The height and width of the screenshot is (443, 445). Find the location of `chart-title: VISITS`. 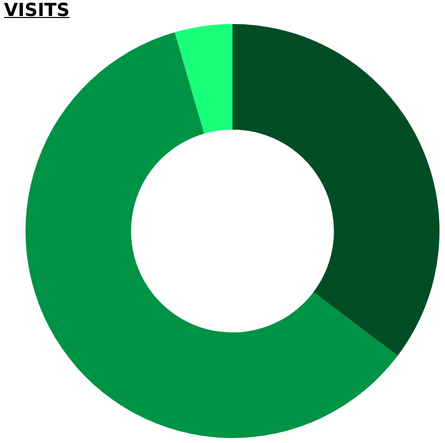

chart-title: VISITS is located at coordinates (37, 10).